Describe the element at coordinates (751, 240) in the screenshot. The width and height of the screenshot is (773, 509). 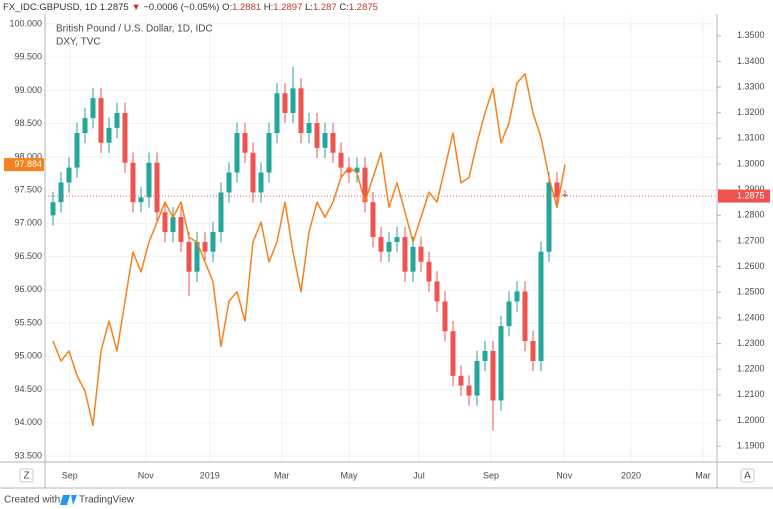
I see `y2-tick-label: 1.2700` at that location.